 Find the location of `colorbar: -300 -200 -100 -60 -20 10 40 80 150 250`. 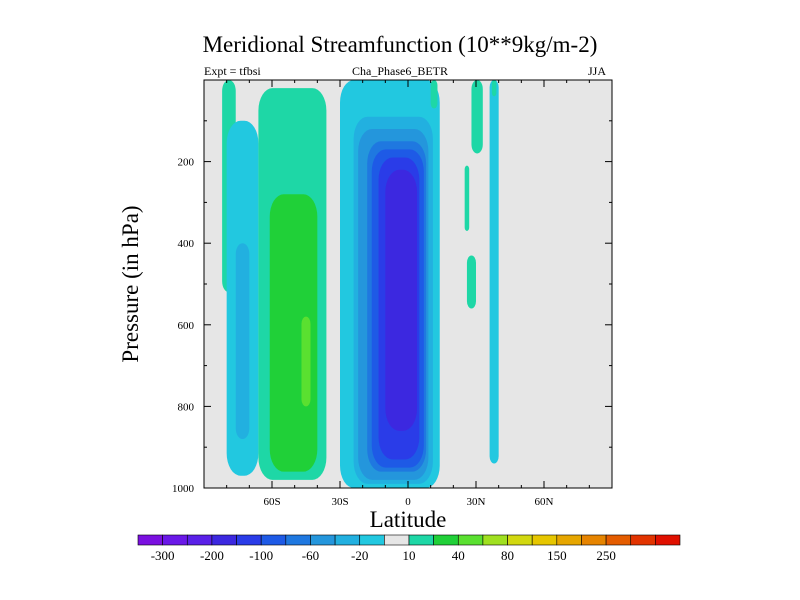

colorbar: -300 -200 -100 -60 -20 10 40 80 150 250 is located at coordinates (409, 548).